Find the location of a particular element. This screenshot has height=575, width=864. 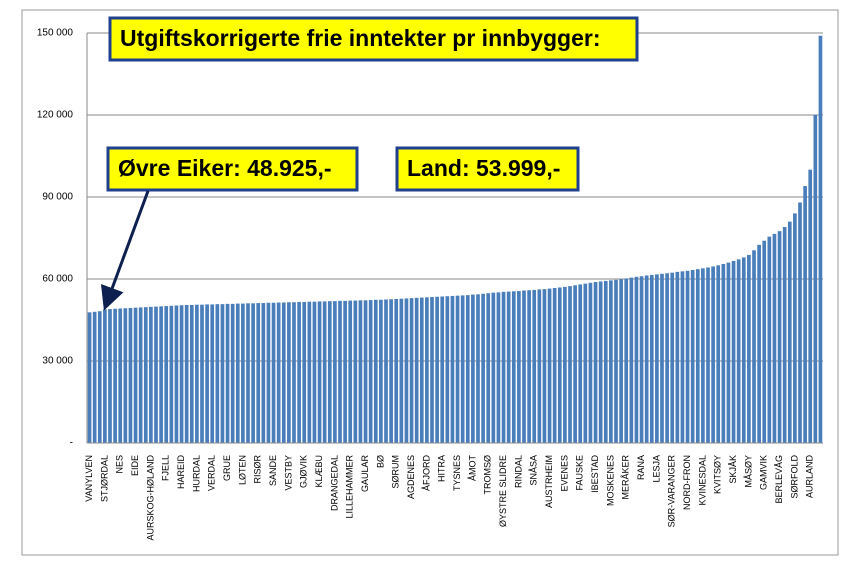

y-tick-label: 60 000 is located at coordinates (57, 279).